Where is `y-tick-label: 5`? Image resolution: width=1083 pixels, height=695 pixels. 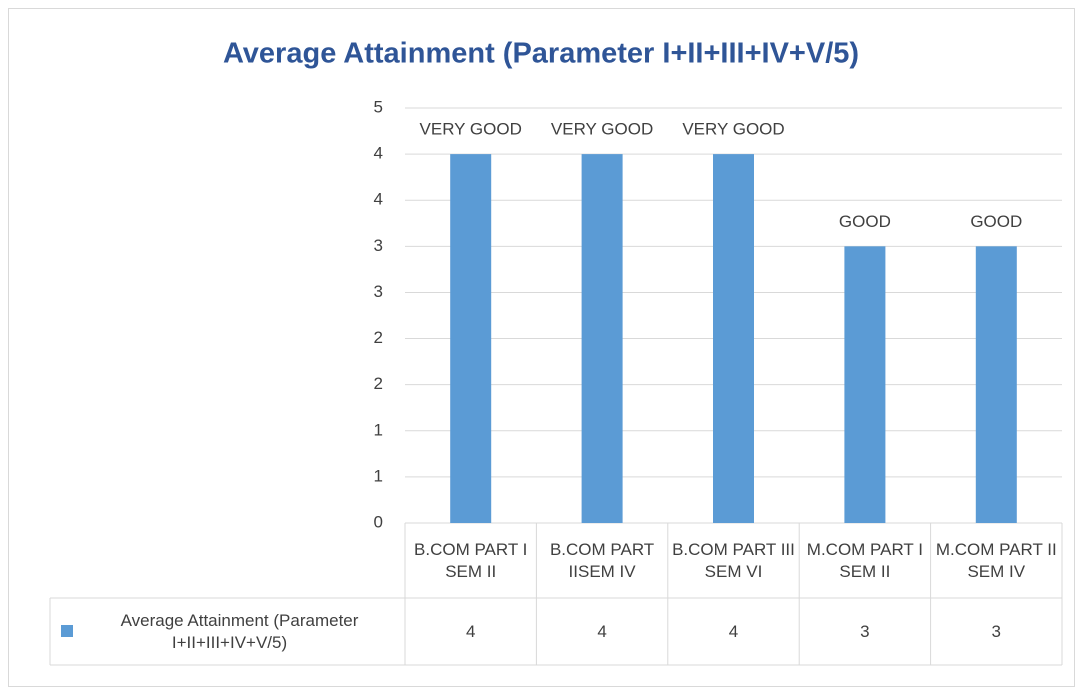 y-tick-label: 5 is located at coordinates (378, 106).